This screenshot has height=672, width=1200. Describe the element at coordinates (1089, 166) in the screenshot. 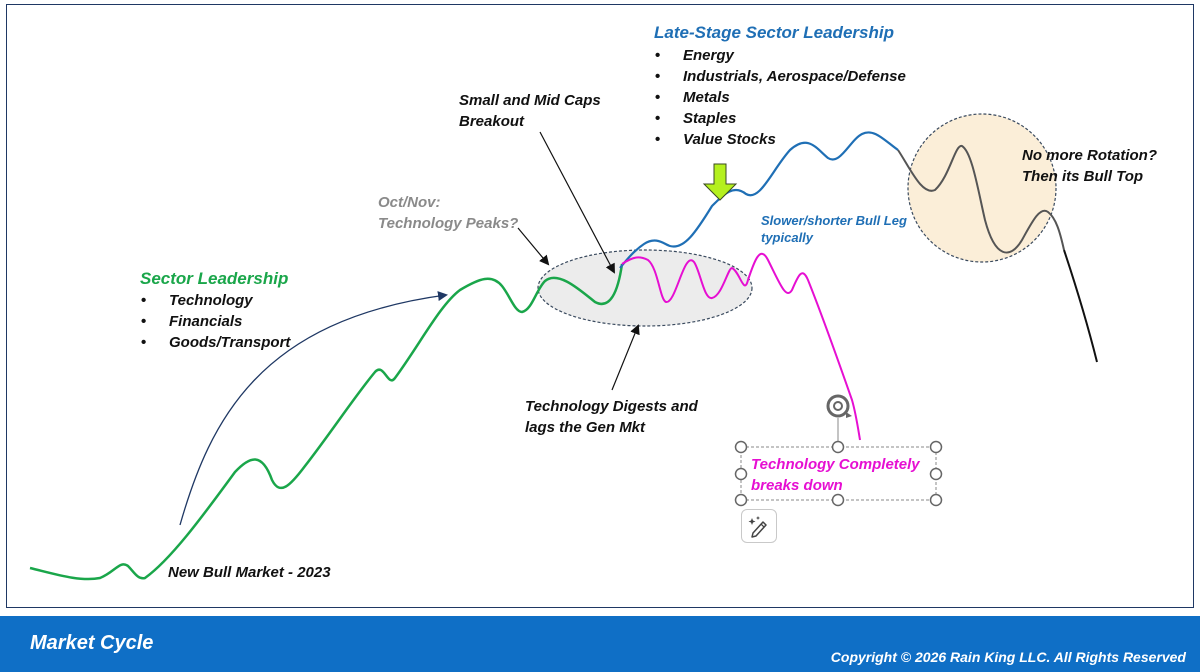

I see `no-more-rotation-label: No more Rotation? Then its Bull Top` at that location.